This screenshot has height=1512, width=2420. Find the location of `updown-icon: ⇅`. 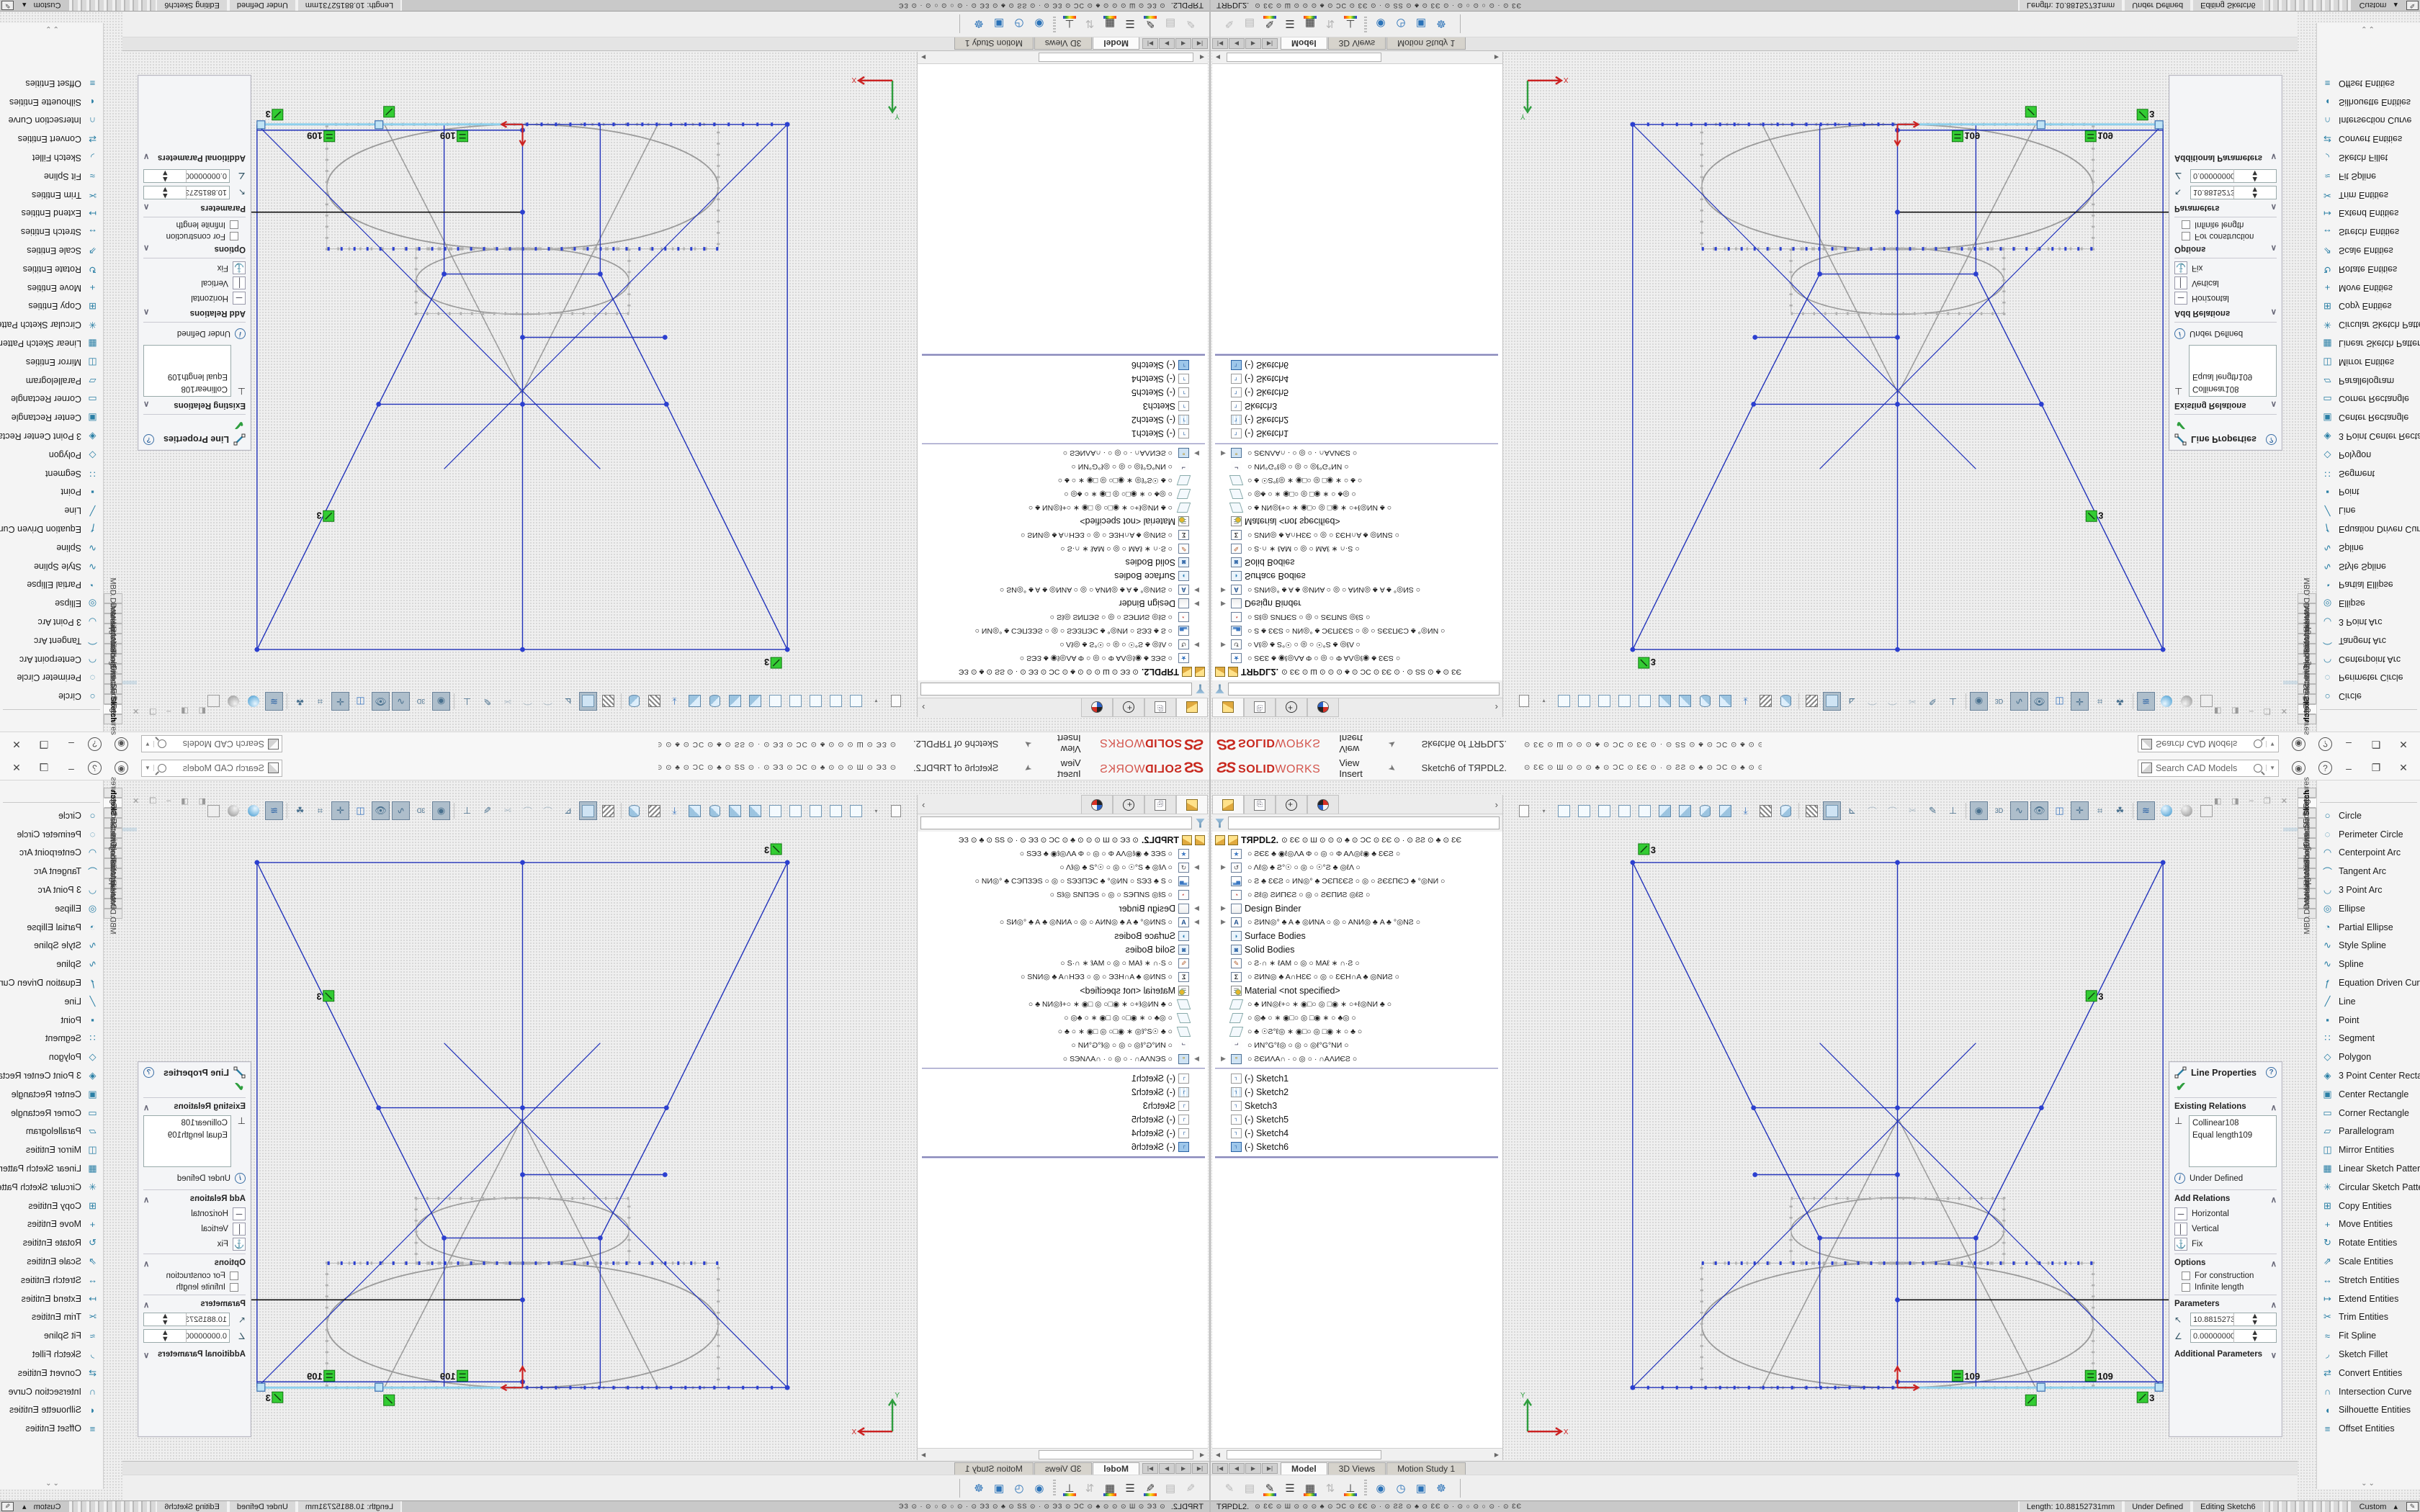

updown-icon: ⇅ is located at coordinates (1330, 1488).